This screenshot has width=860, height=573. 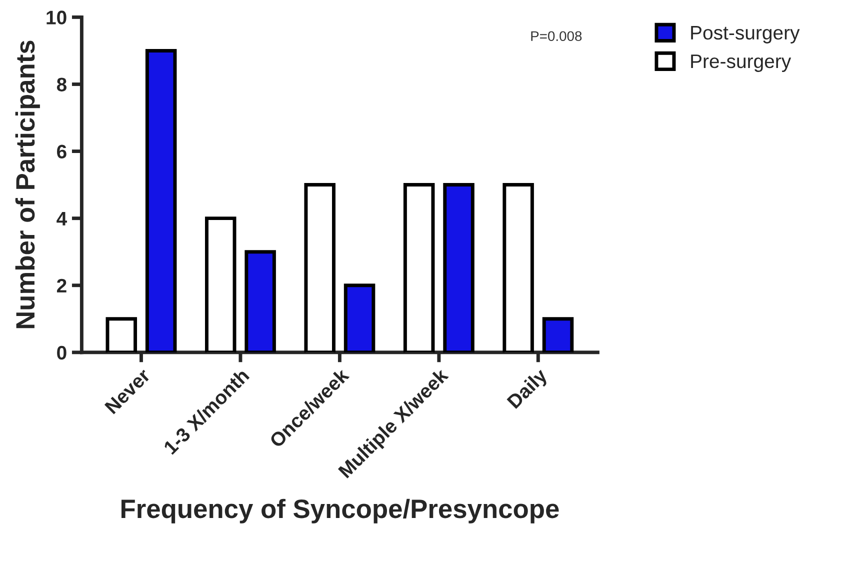 What do you see at coordinates (56, 17) in the screenshot?
I see `y-tick-label: 10` at bounding box center [56, 17].